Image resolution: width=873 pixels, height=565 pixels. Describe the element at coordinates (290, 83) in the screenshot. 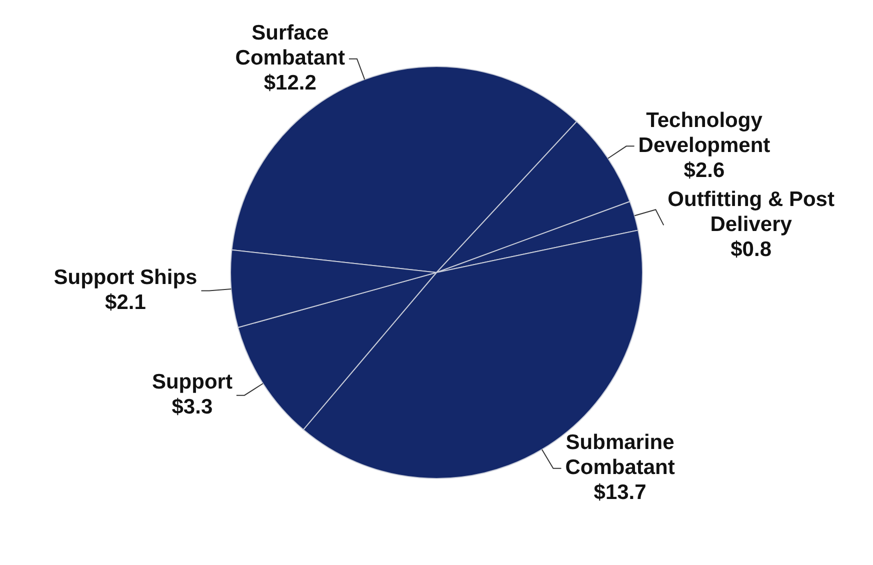

I see `data-label: $12.2` at that location.